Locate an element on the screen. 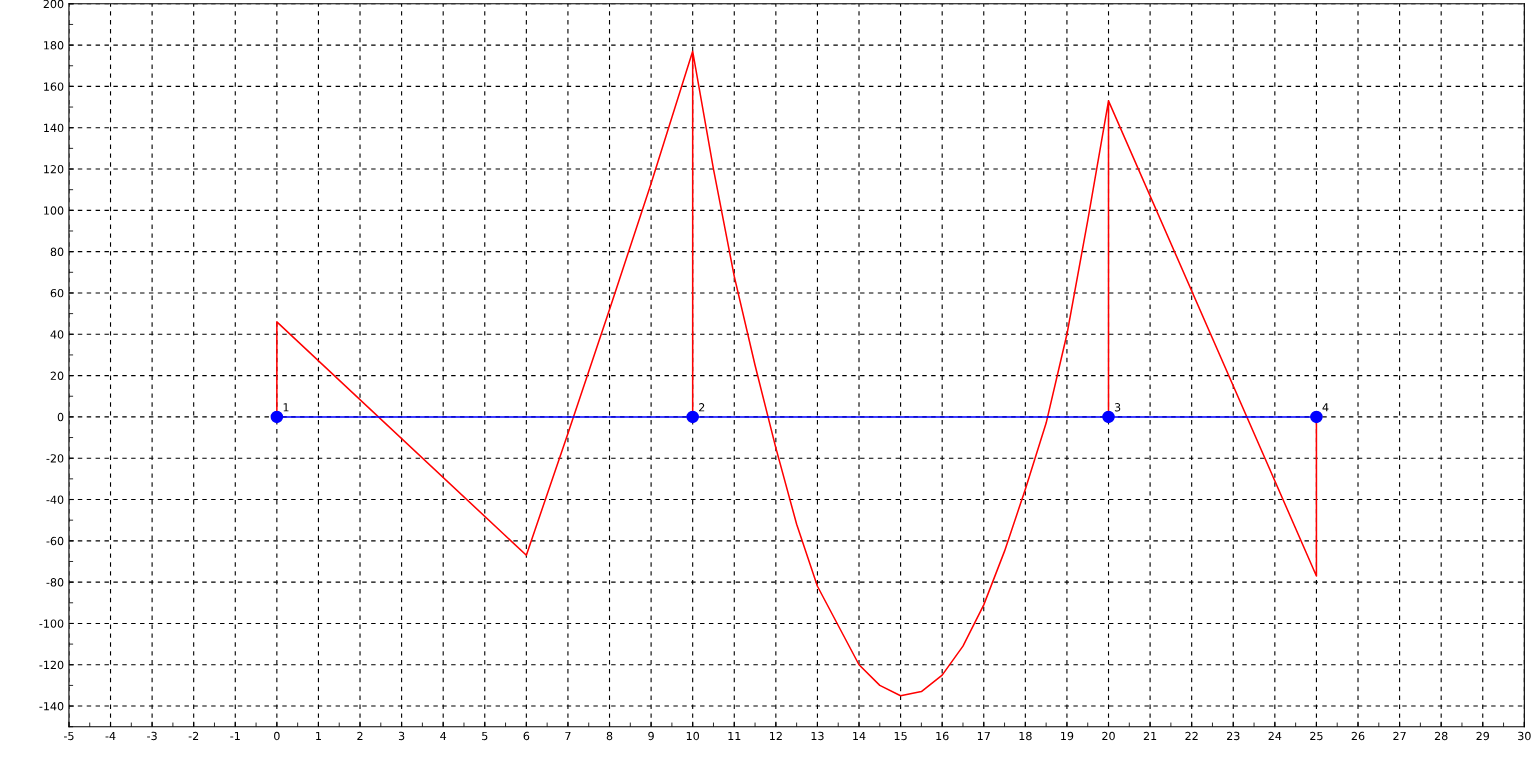 The image size is (1532, 757). x-tick-label: 26 is located at coordinates (1358, 736).